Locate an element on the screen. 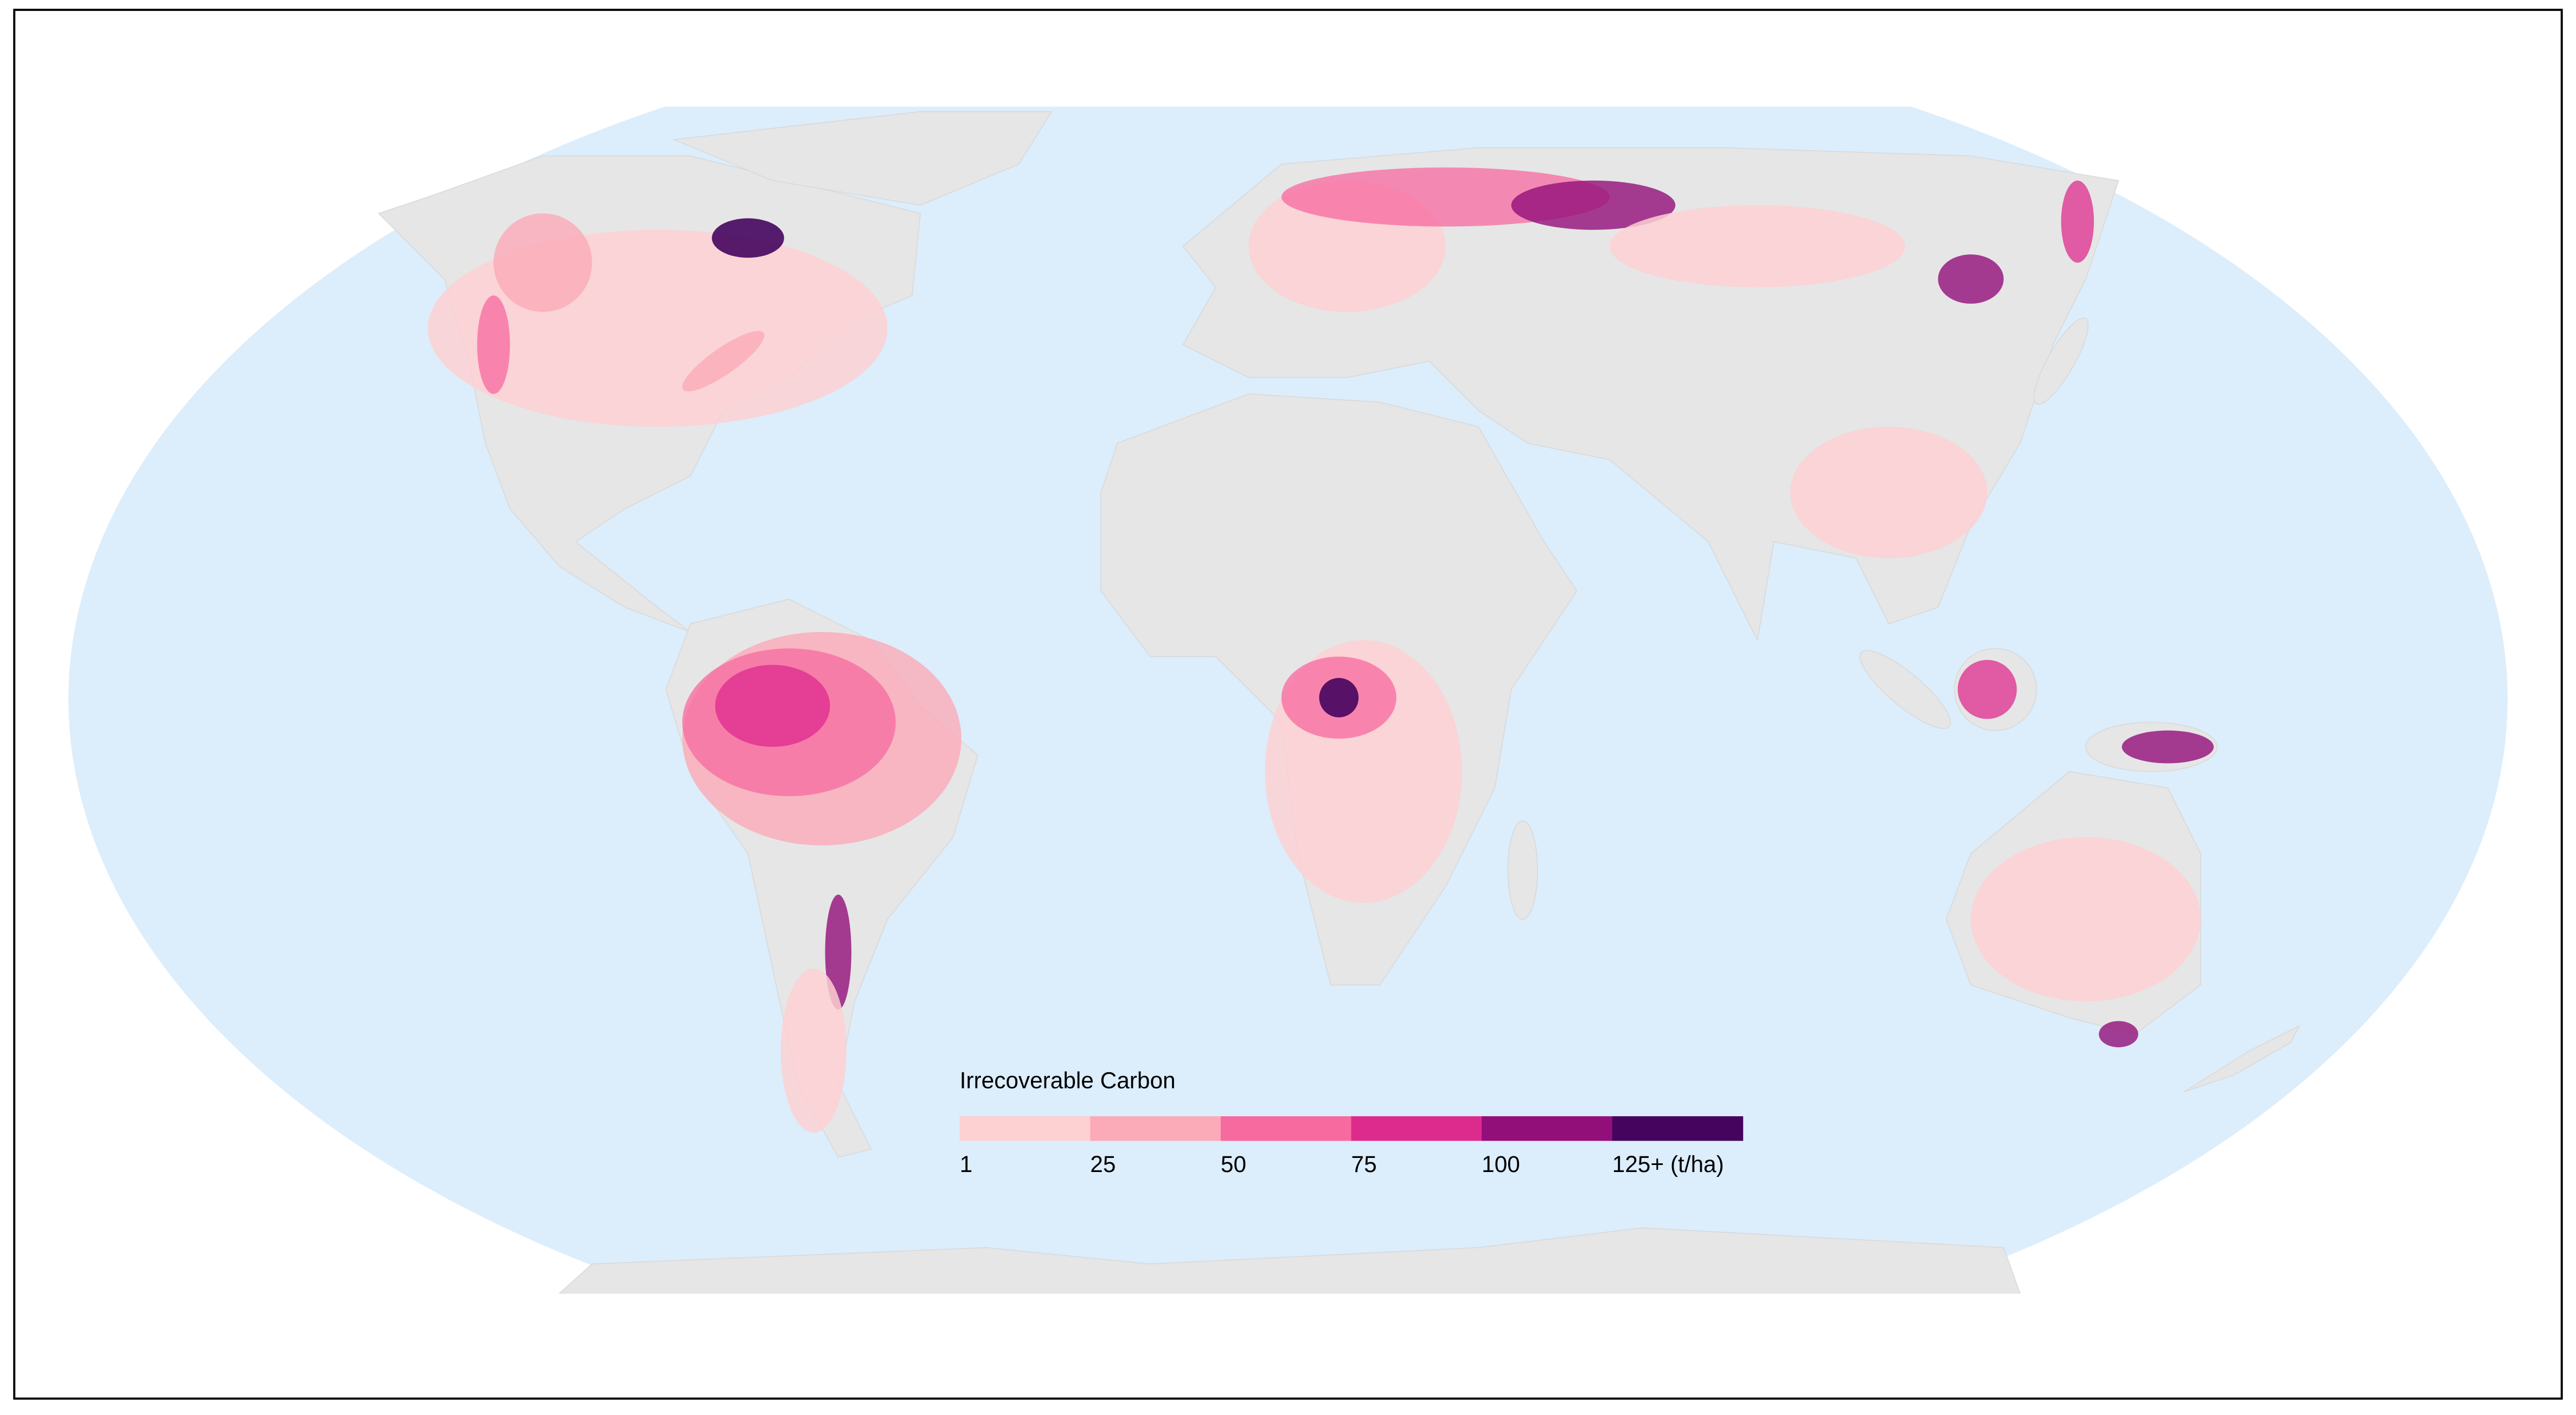  legend-label: 50 is located at coordinates (1233, 1164).